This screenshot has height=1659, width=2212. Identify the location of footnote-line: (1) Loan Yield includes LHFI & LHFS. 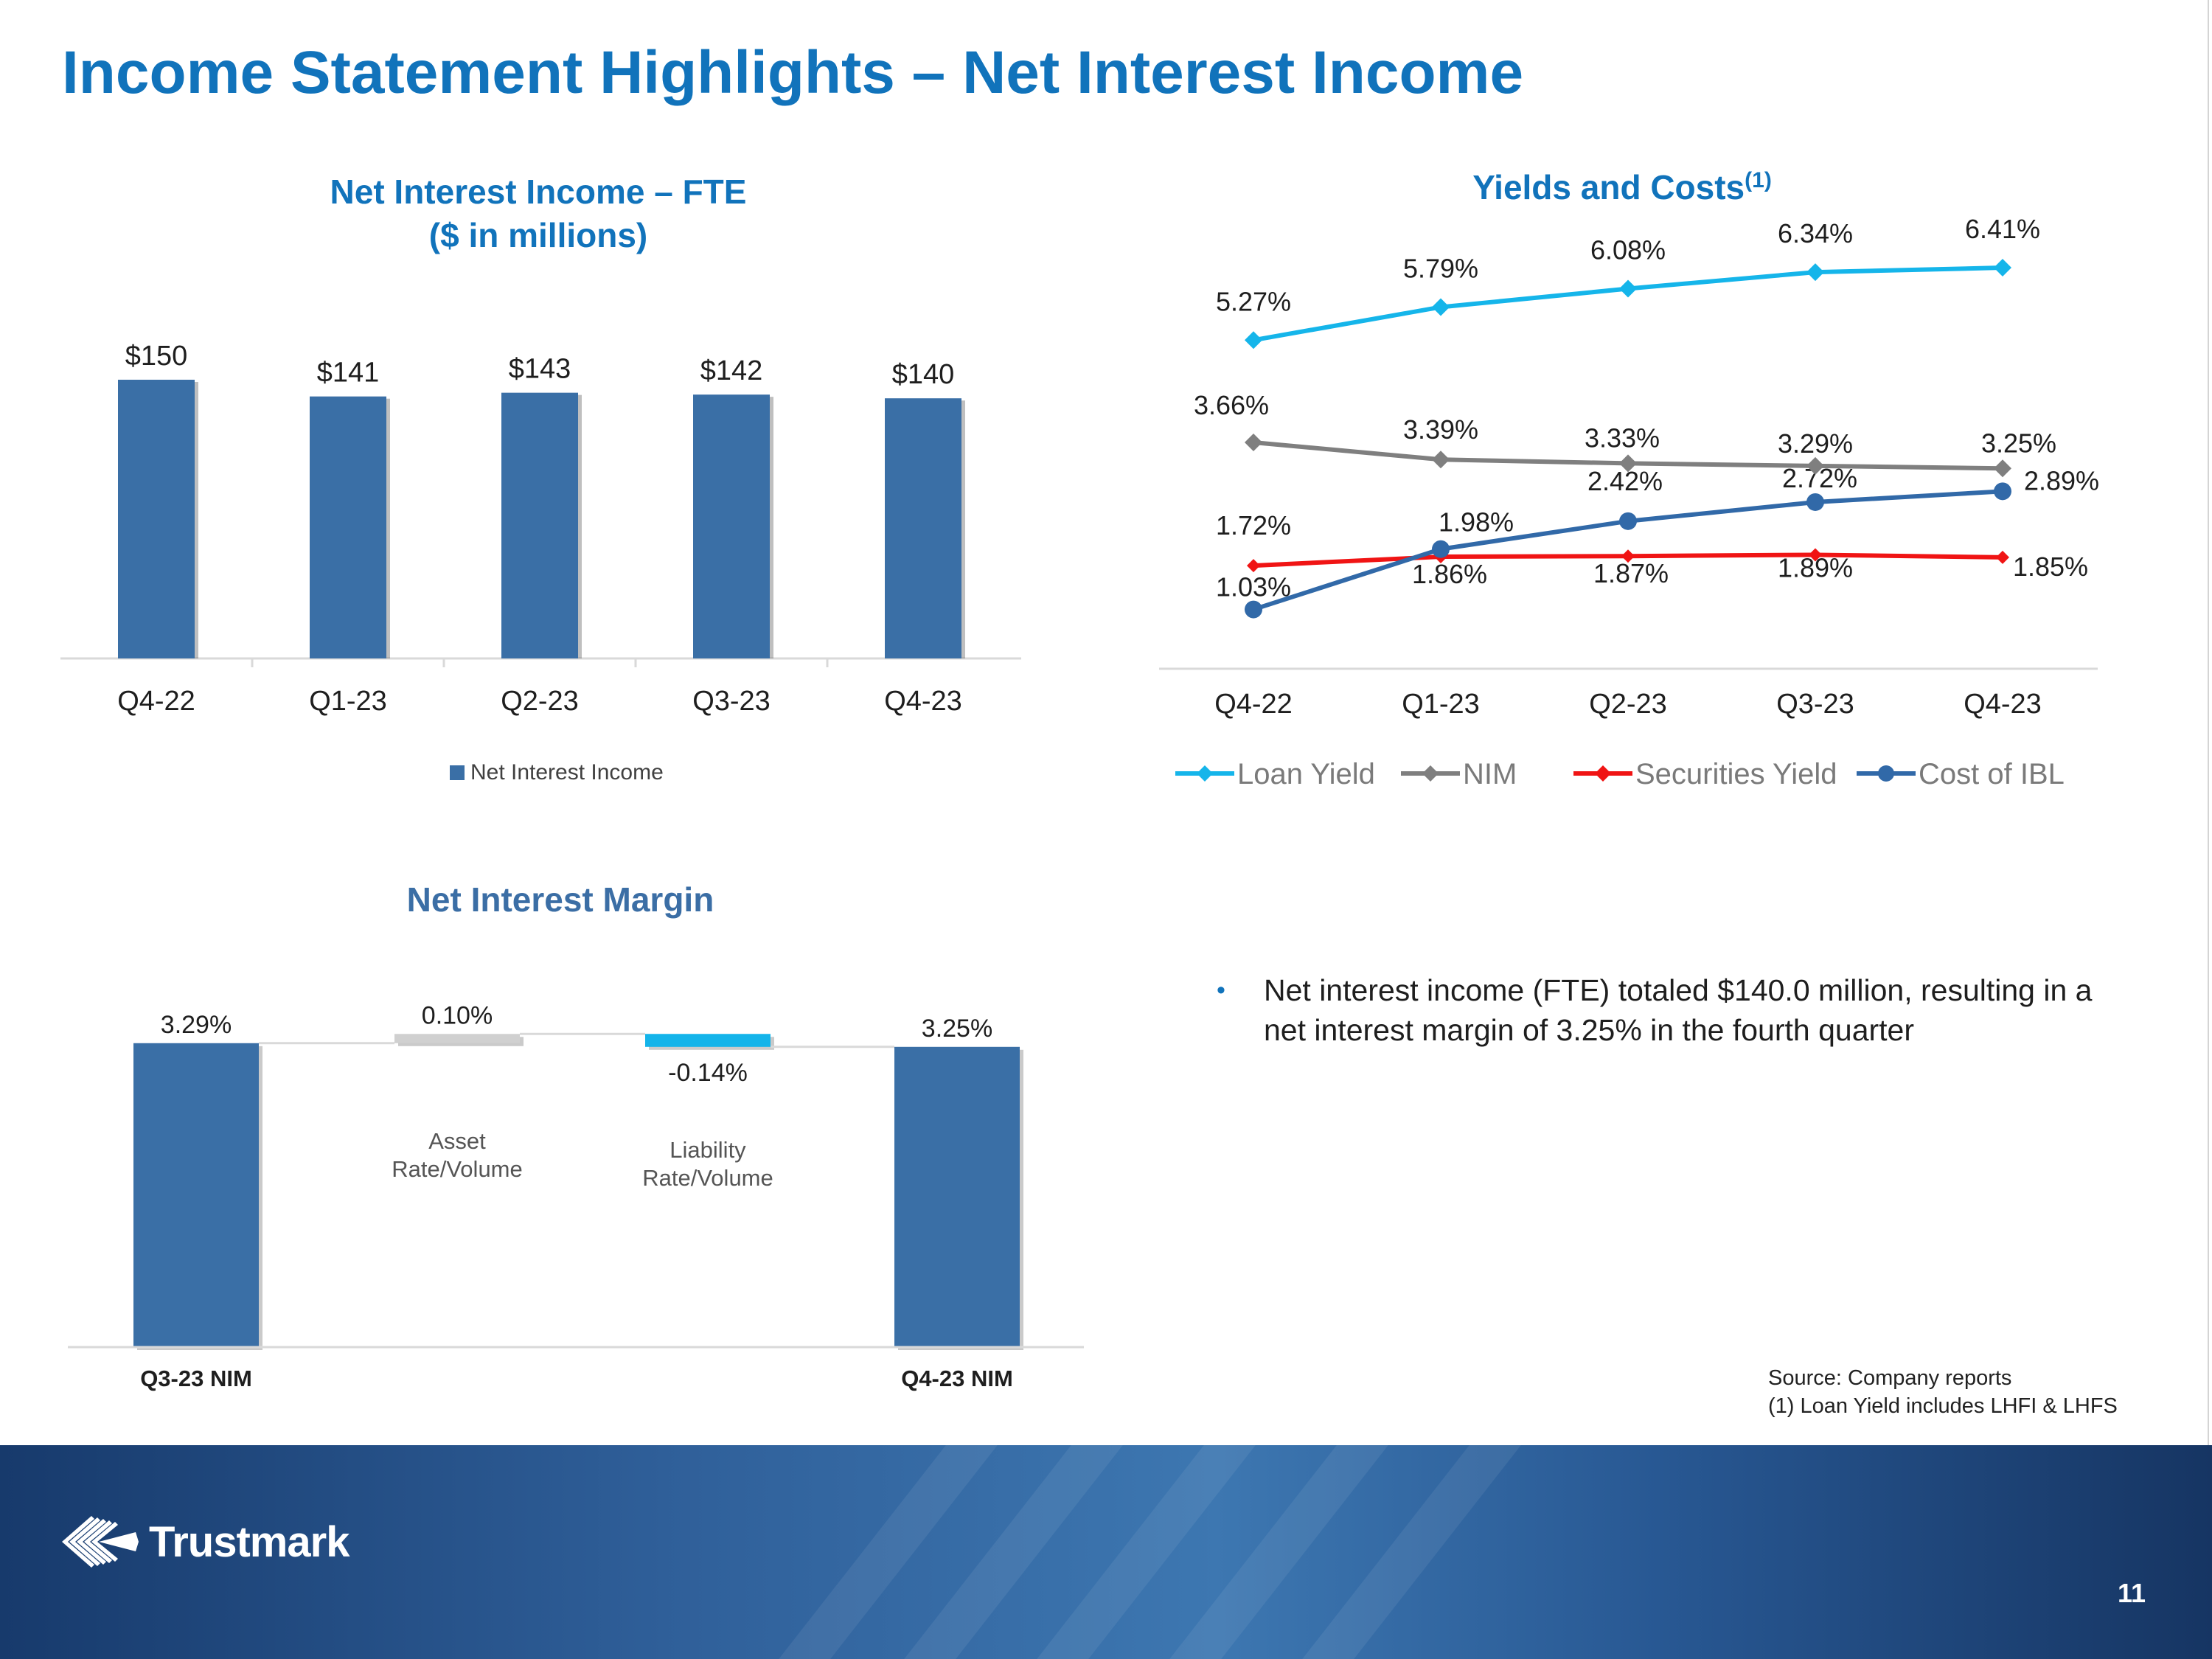
(1943, 1406).